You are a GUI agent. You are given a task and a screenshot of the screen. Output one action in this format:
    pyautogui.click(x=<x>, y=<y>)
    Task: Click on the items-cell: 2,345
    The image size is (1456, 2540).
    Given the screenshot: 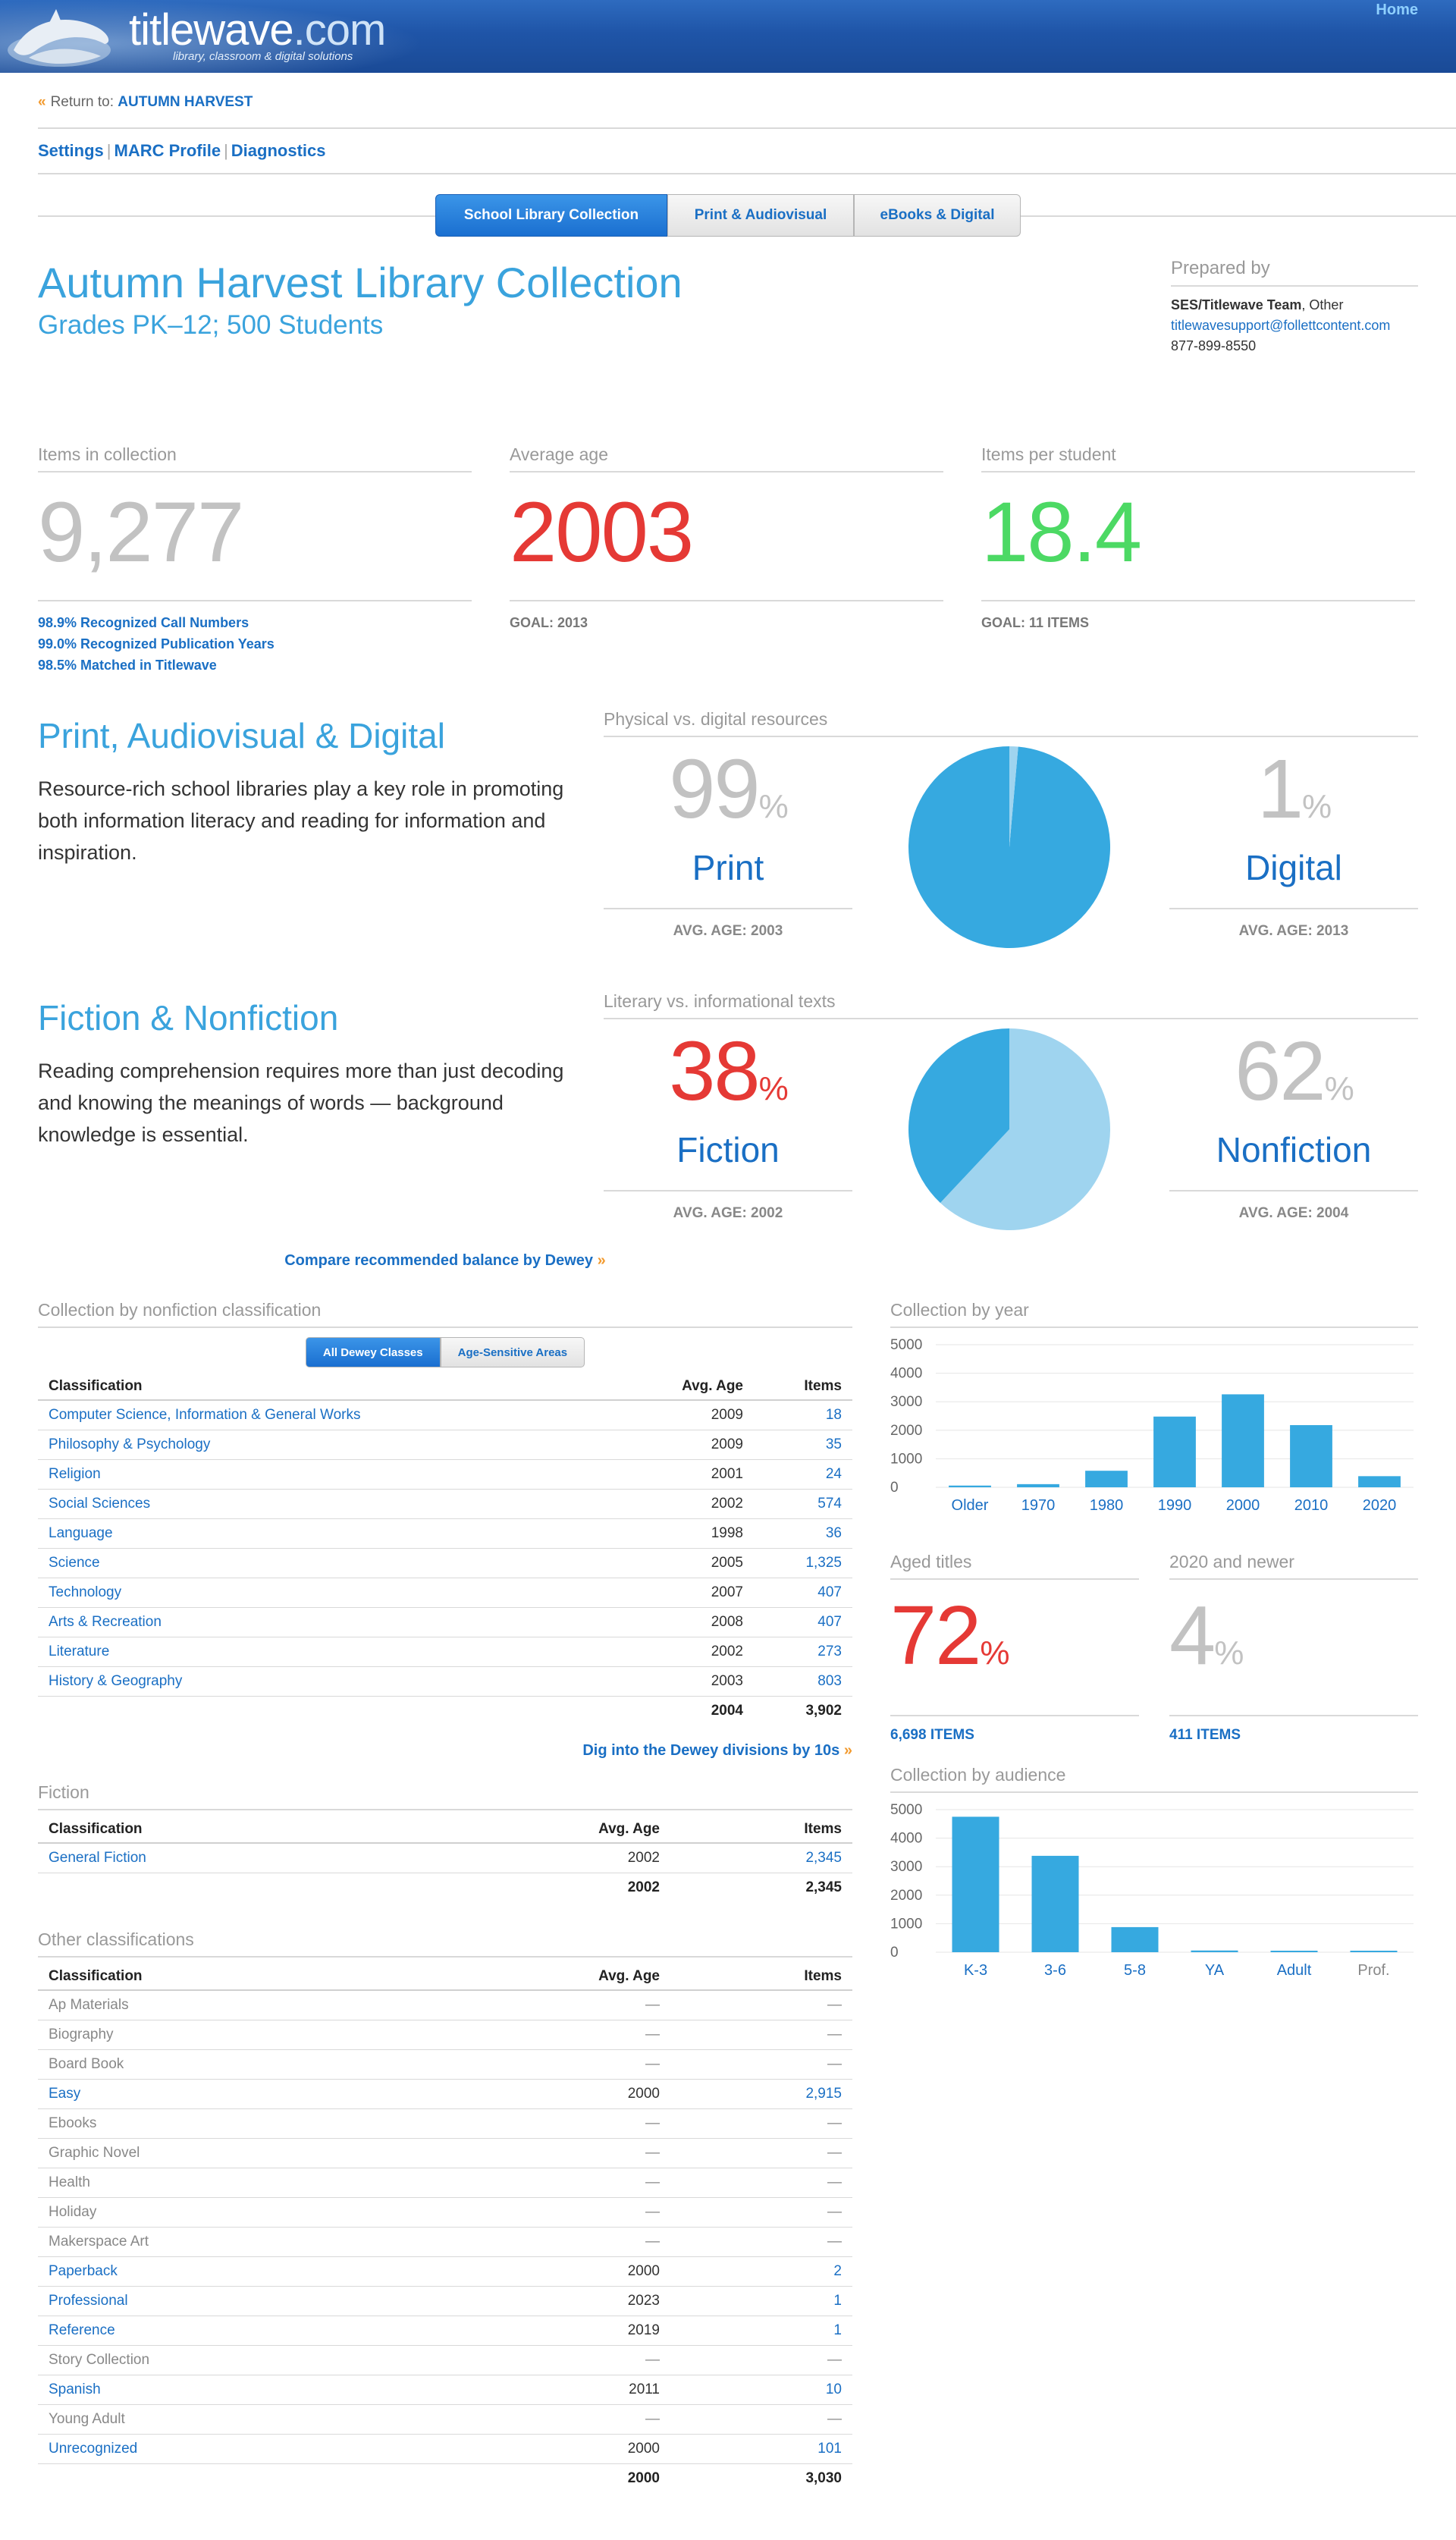 What is the action you would take?
    pyautogui.click(x=761, y=1858)
    